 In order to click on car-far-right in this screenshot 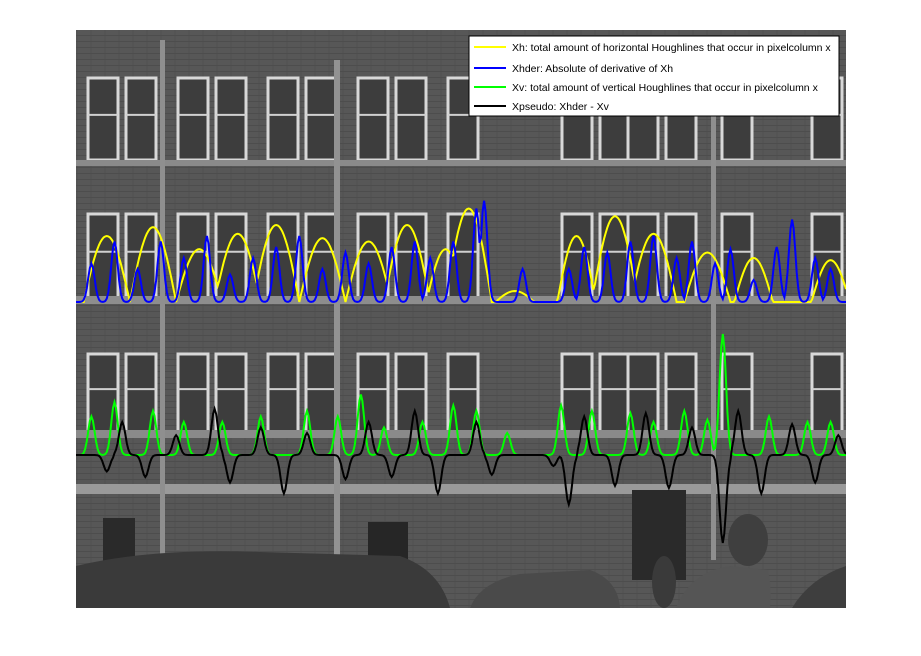, I will do `click(819, 587)`.